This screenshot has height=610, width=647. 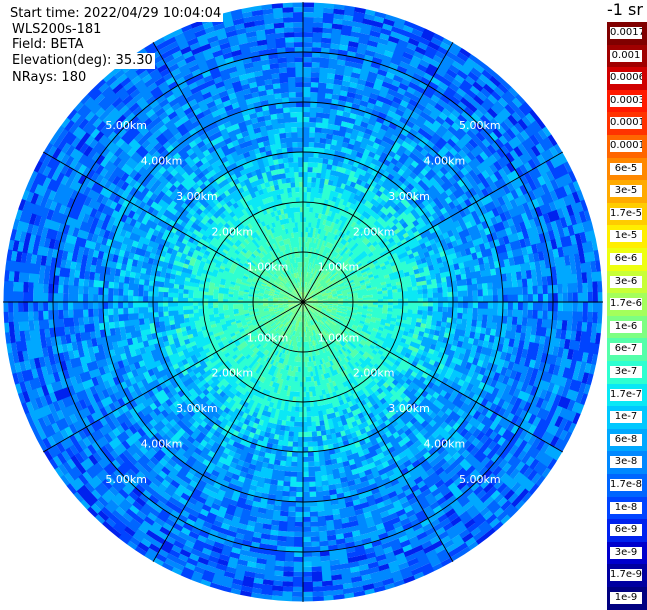 I want to click on colorbar-swatch: 0.0006, so click(x=627, y=79).